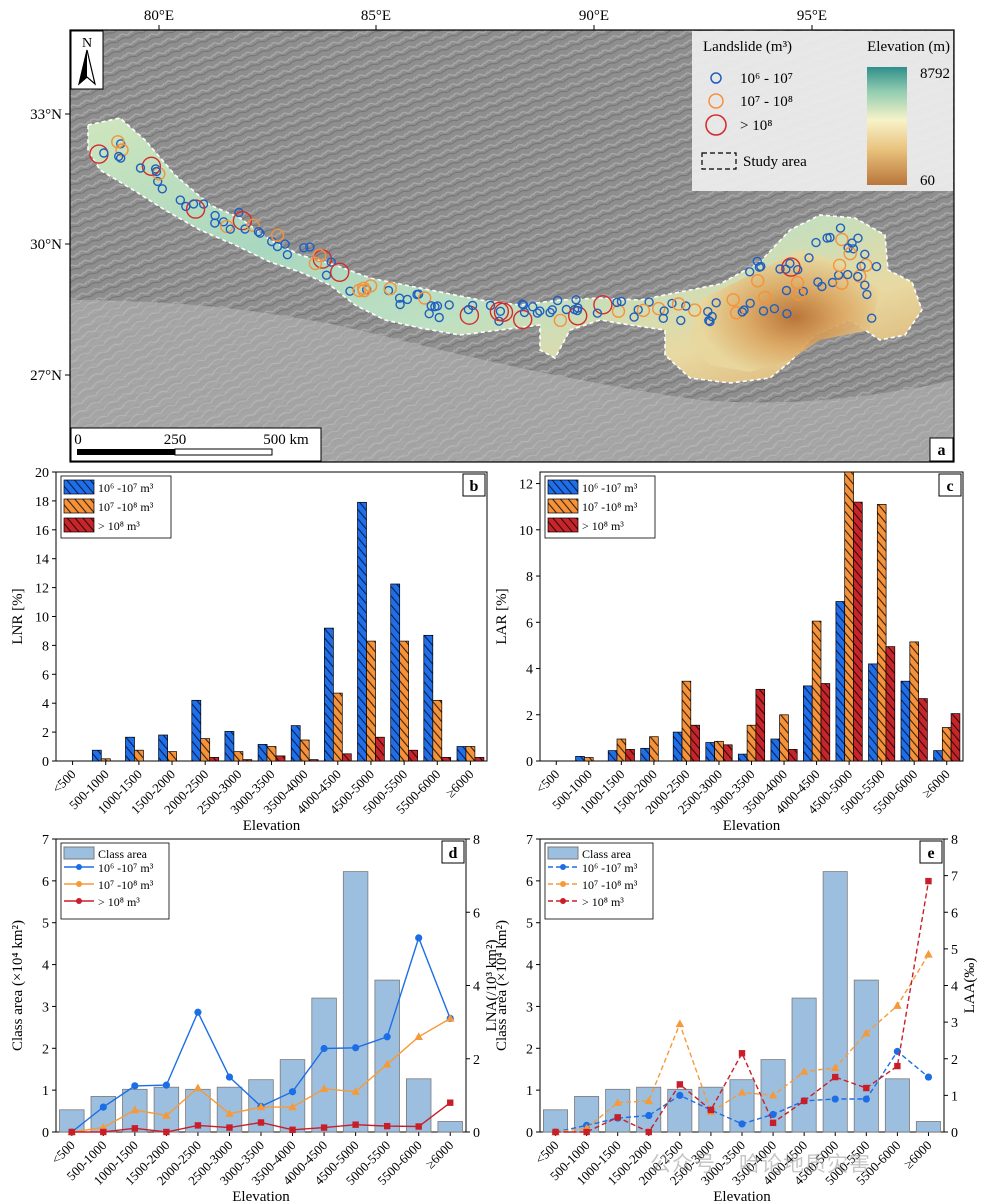 The image size is (984, 1203). Describe the element at coordinates (529, 1049) in the screenshot. I see `y-tick-label: 2` at that location.